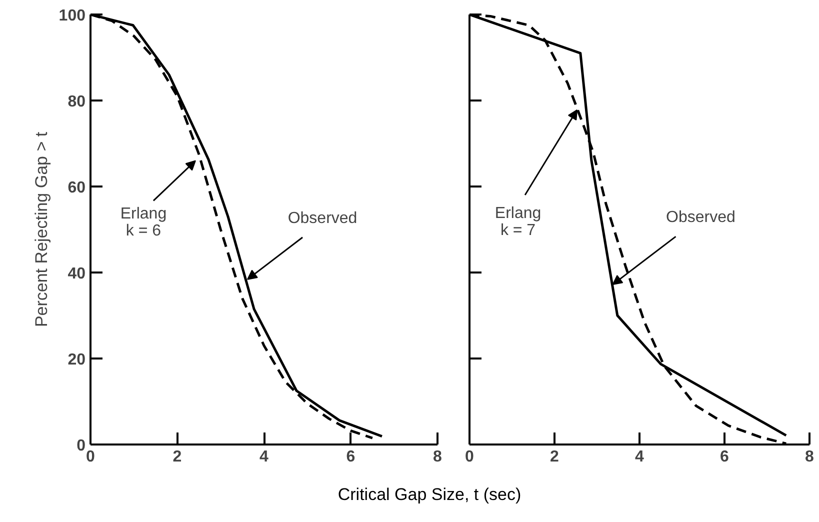  What do you see at coordinates (143, 223) in the screenshot?
I see `annotation: Erlang k = 6` at bounding box center [143, 223].